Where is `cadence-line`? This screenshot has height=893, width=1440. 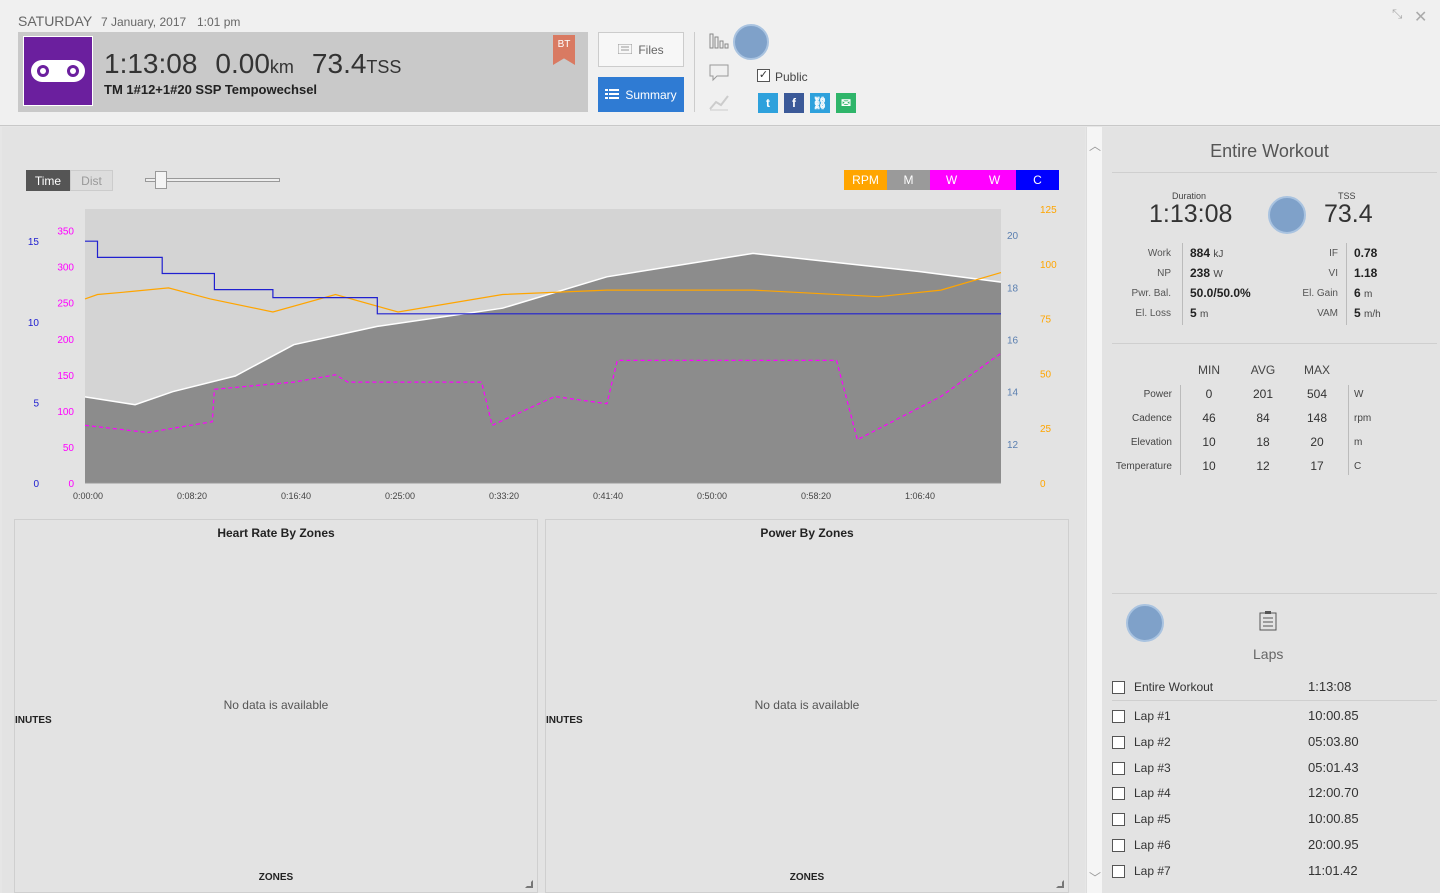 cadence-line is located at coordinates (543, 292).